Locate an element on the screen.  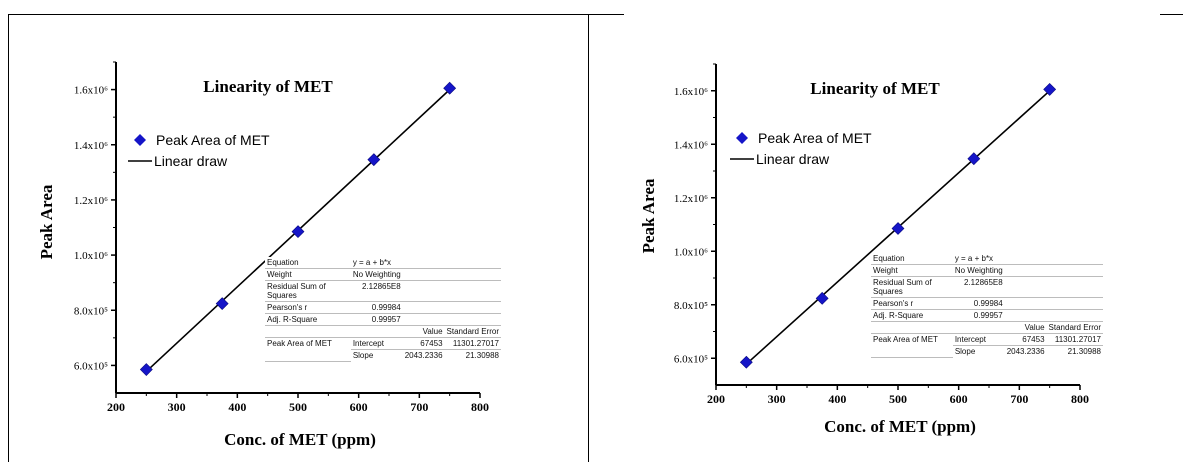
stats-cell: 2043.2336 is located at coordinates (423, 355).